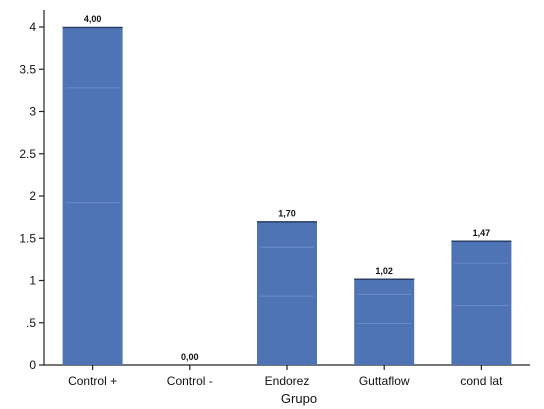  Describe the element at coordinates (287, 213) in the screenshot. I see `data-label: 1,70` at that location.